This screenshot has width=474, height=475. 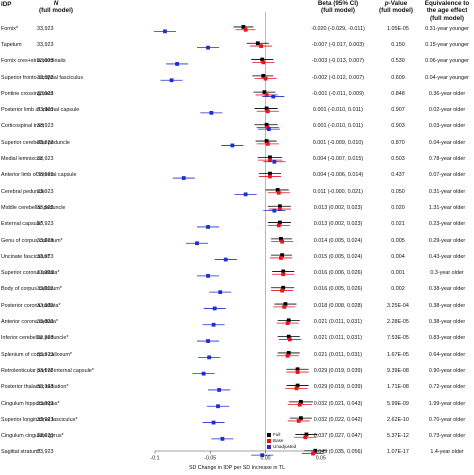 What do you see at coordinates (398, 142) in the screenshot?
I see `row-p: 0.870` at bounding box center [398, 142].